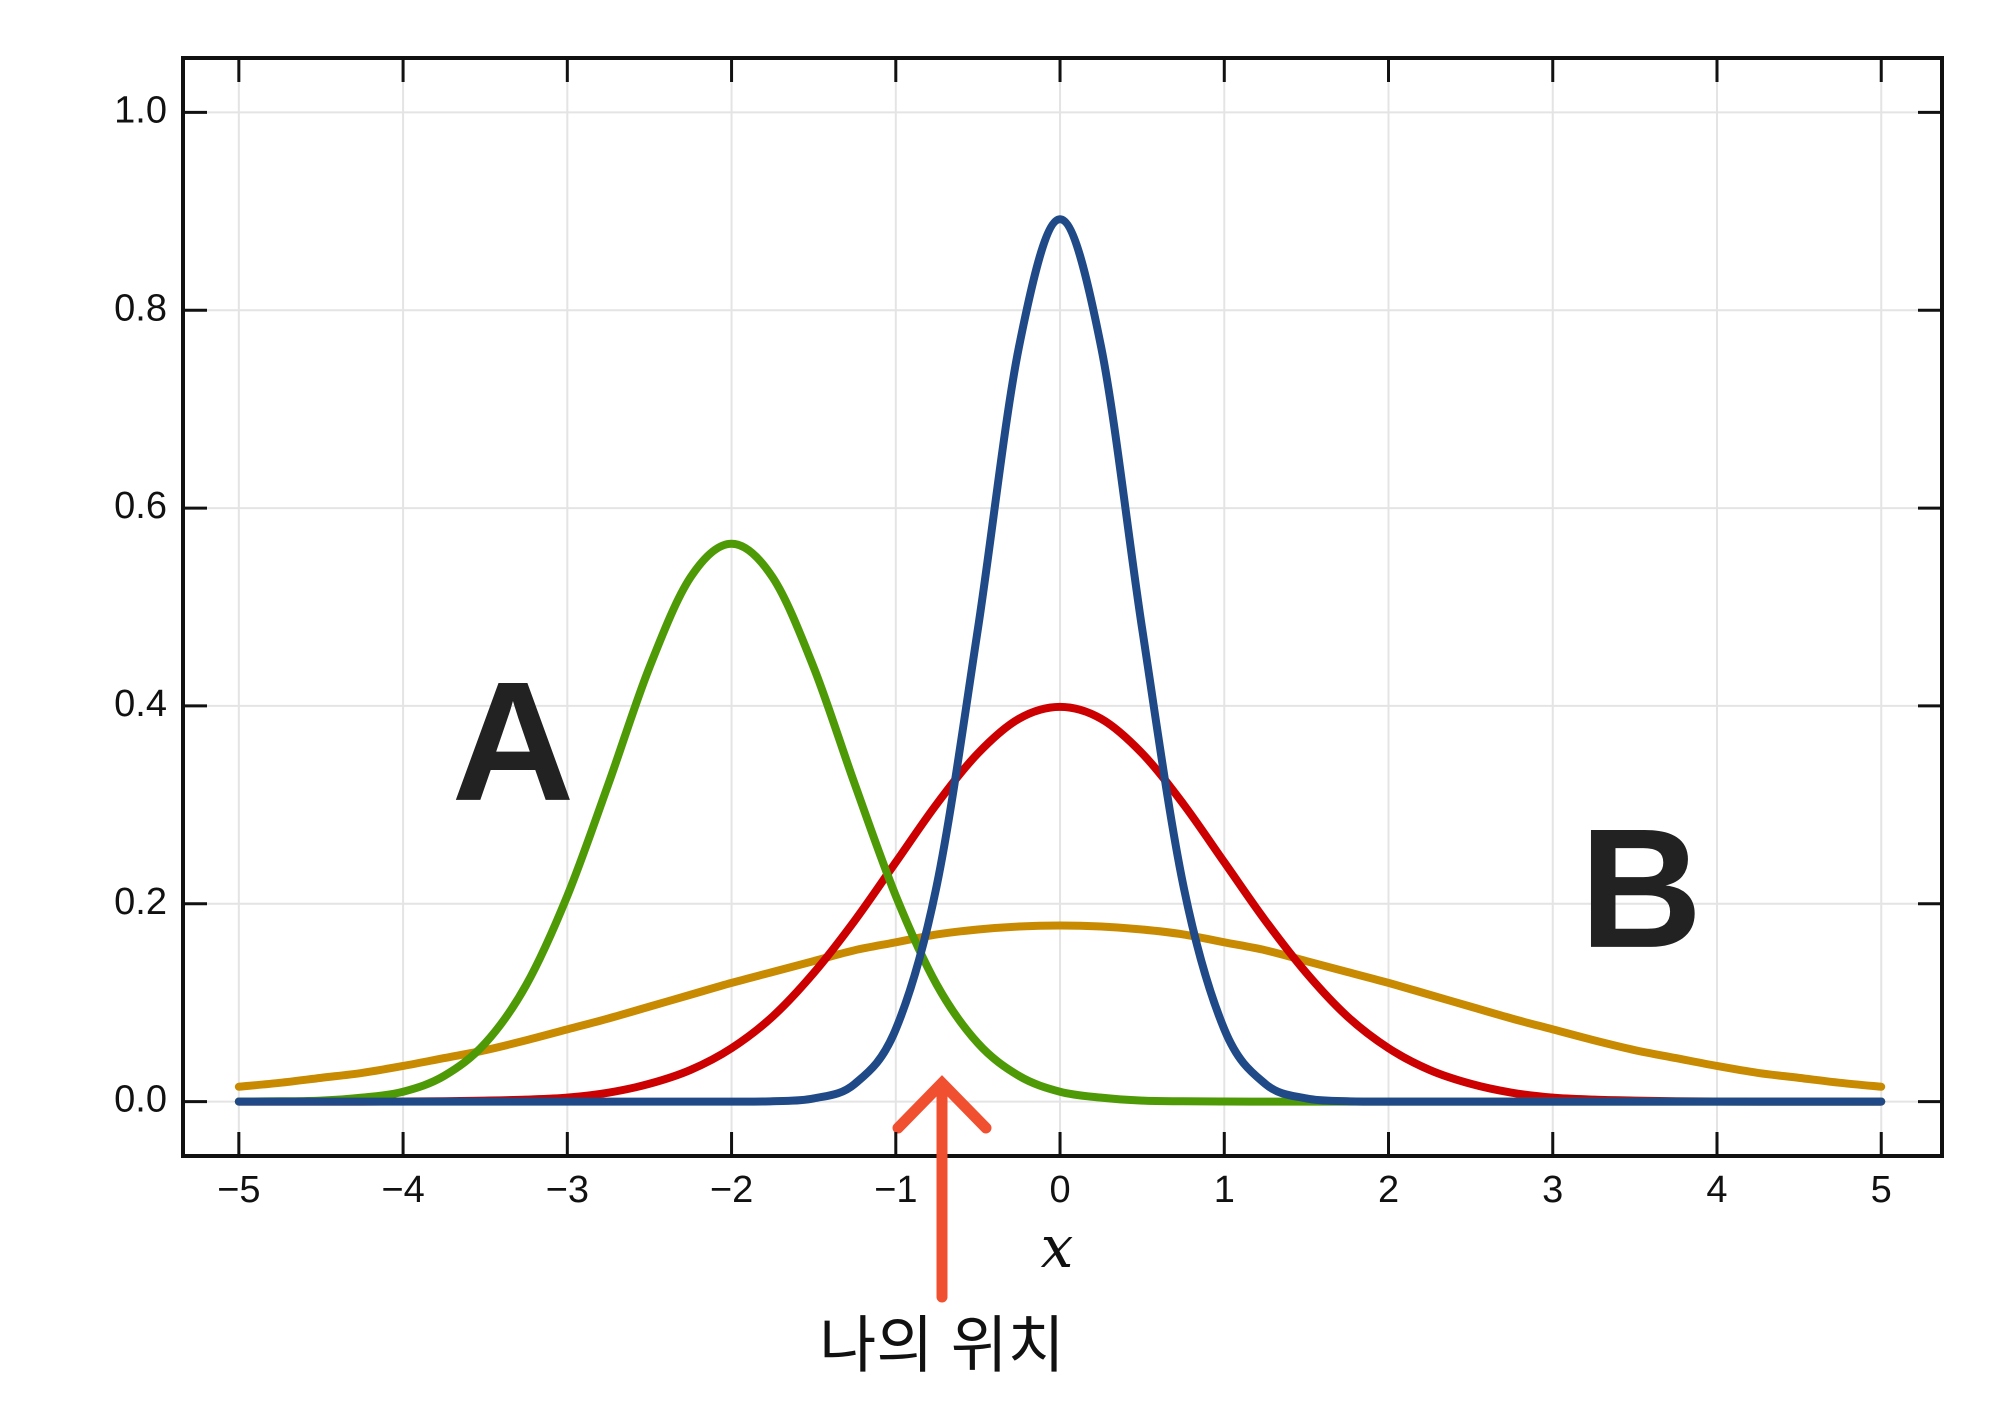  What do you see at coordinates (1716, 1190) in the screenshot?
I see `x-tick-label: 4` at bounding box center [1716, 1190].